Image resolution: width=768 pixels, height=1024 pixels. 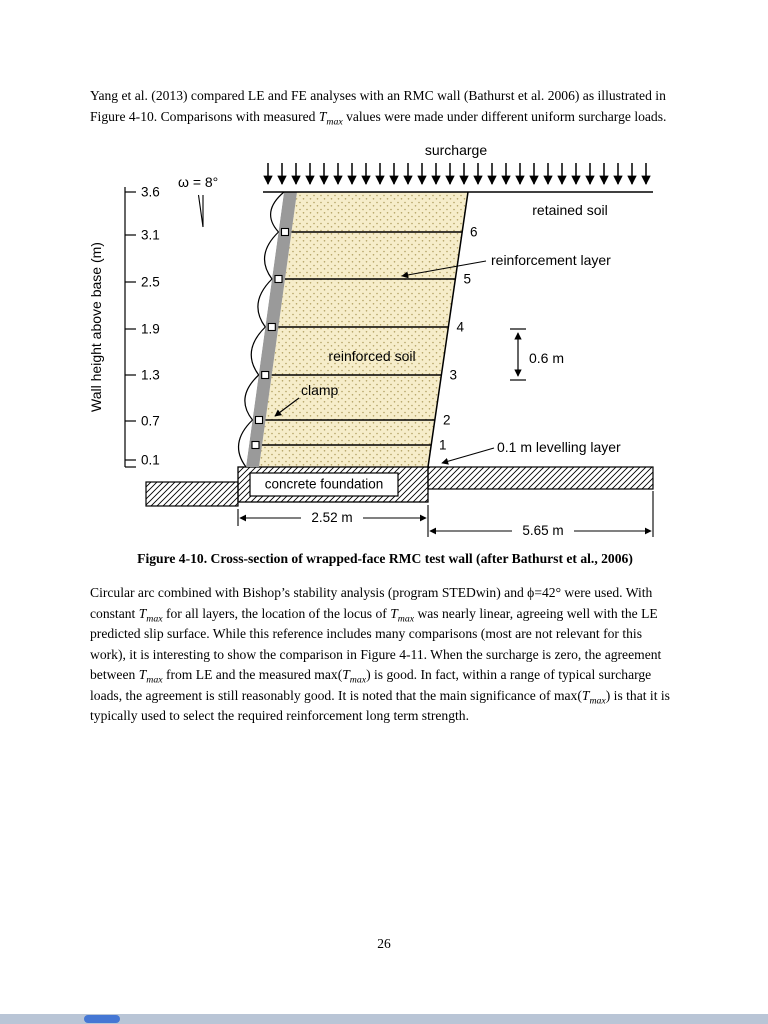 What do you see at coordinates (150, 192) in the screenshot?
I see `axis-tick-label: 3.6` at bounding box center [150, 192].